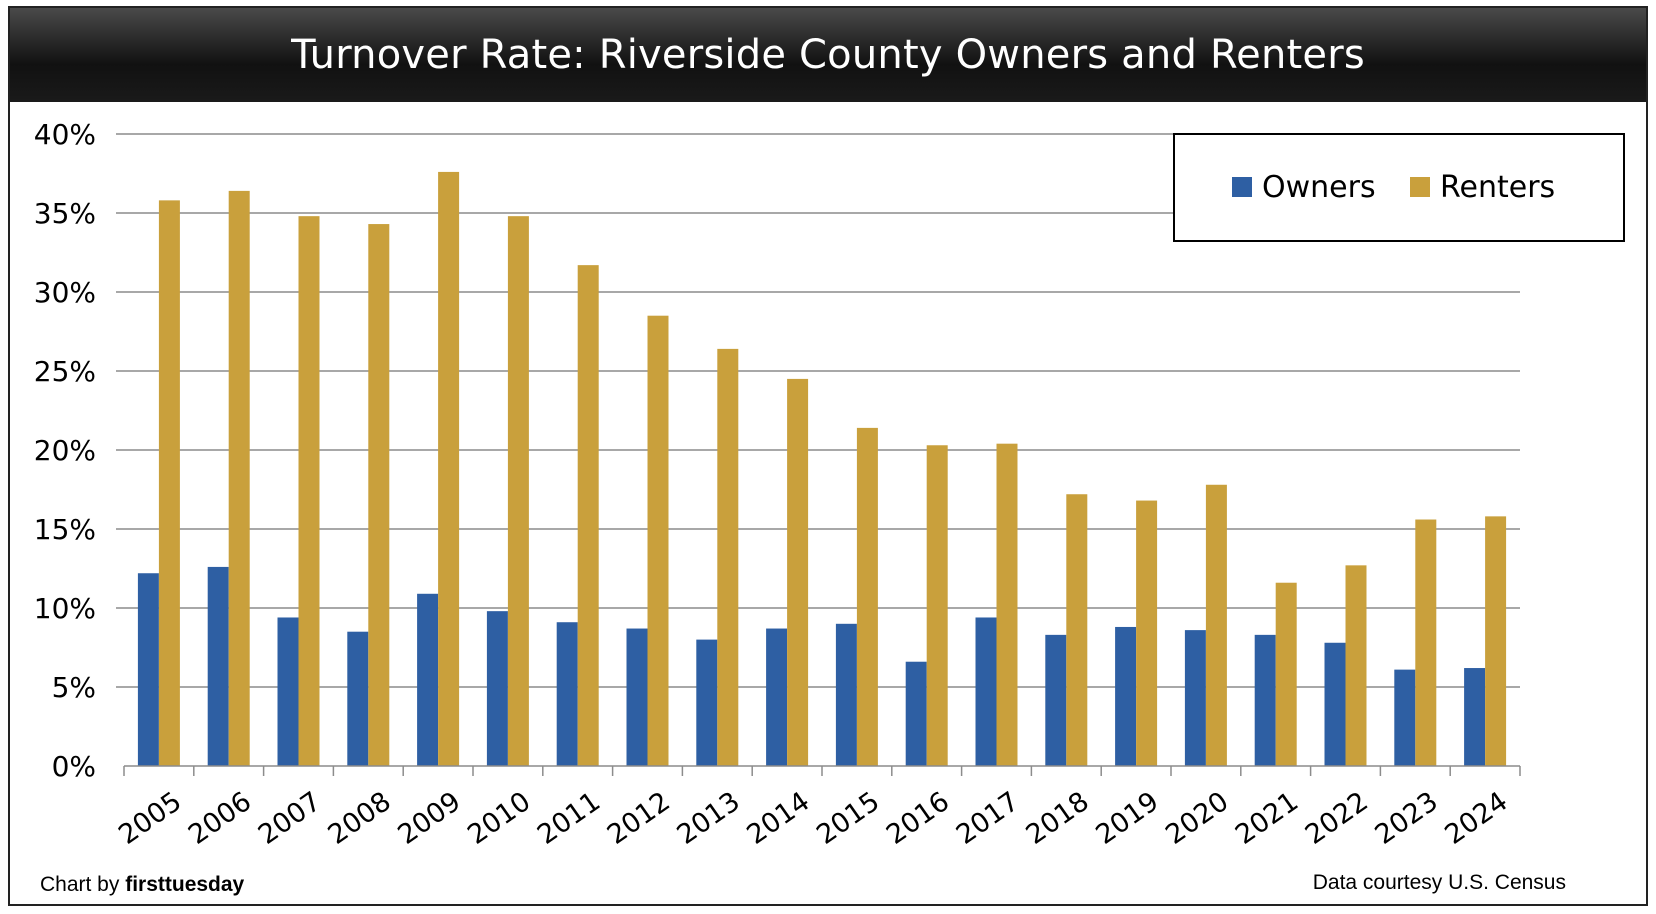 Image resolution: width=1656 pixels, height=914 pixels. What do you see at coordinates (65, 371) in the screenshot?
I see `y-tick-label: 25%` at bounding box center [65, 371].